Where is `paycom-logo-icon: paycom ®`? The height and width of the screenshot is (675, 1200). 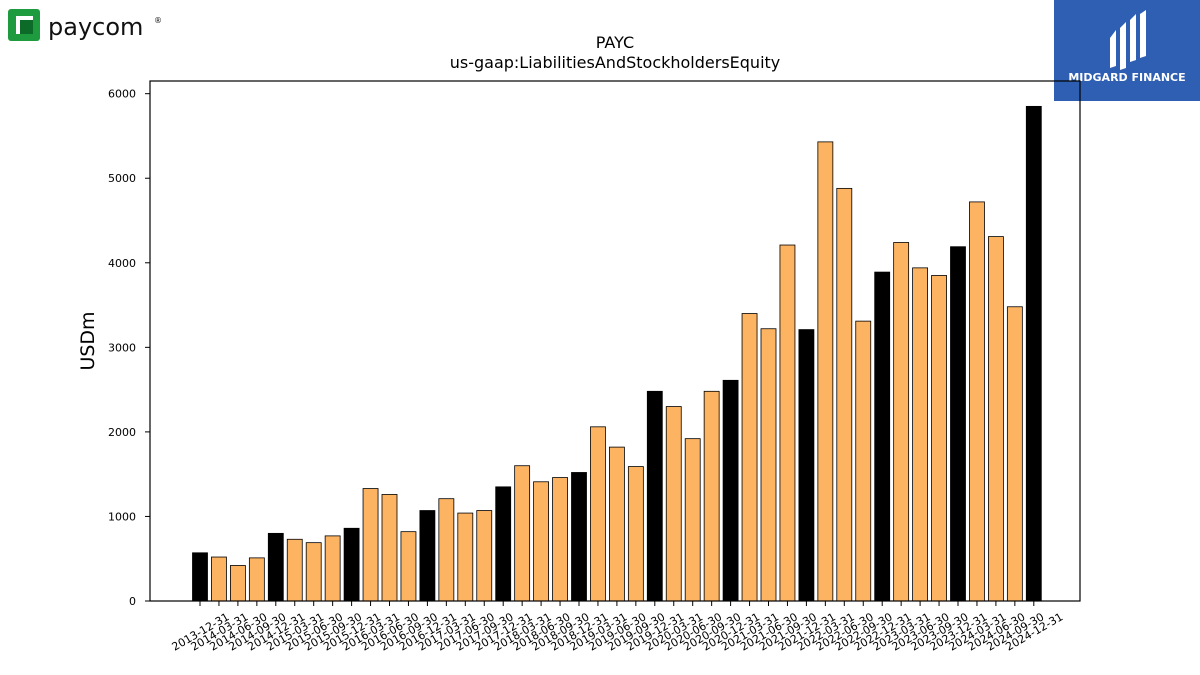
paycom-logo-icon: paycom ® is located at coordinates (85, 25).